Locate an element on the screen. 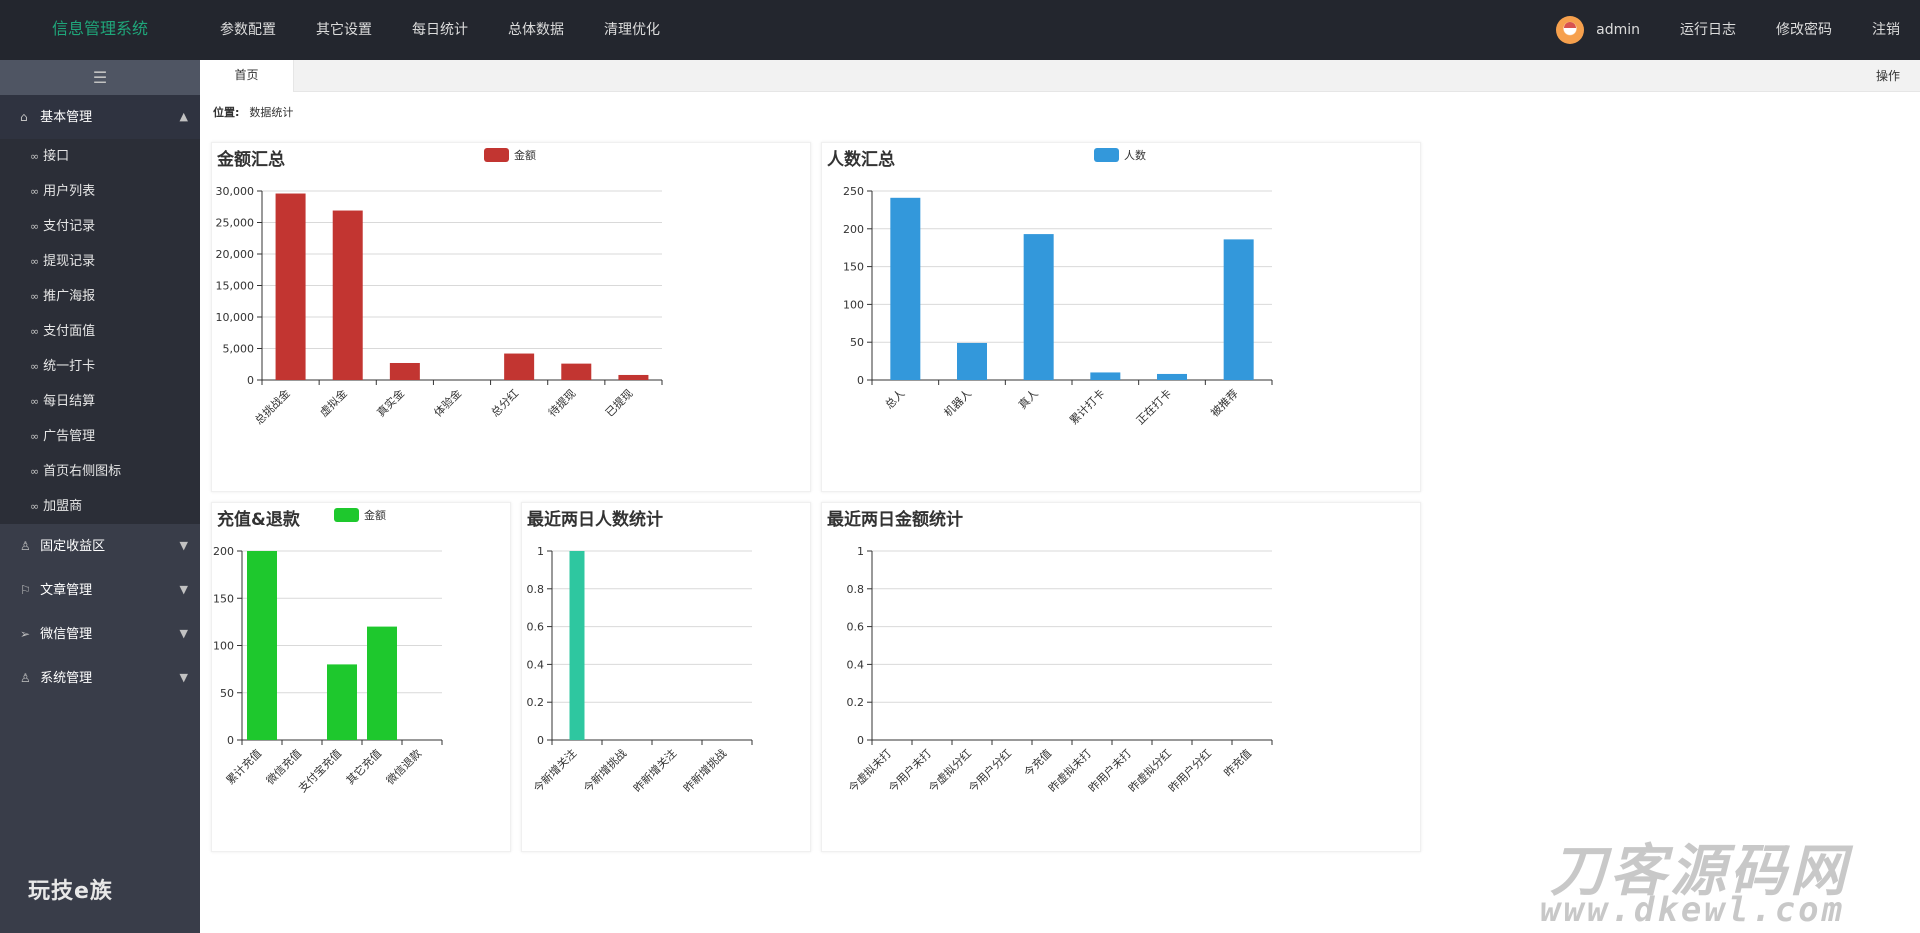 The width and height of the screenshot is (1920, 933). chart-title: 充值&退款 is located at coordinates (258, 520).